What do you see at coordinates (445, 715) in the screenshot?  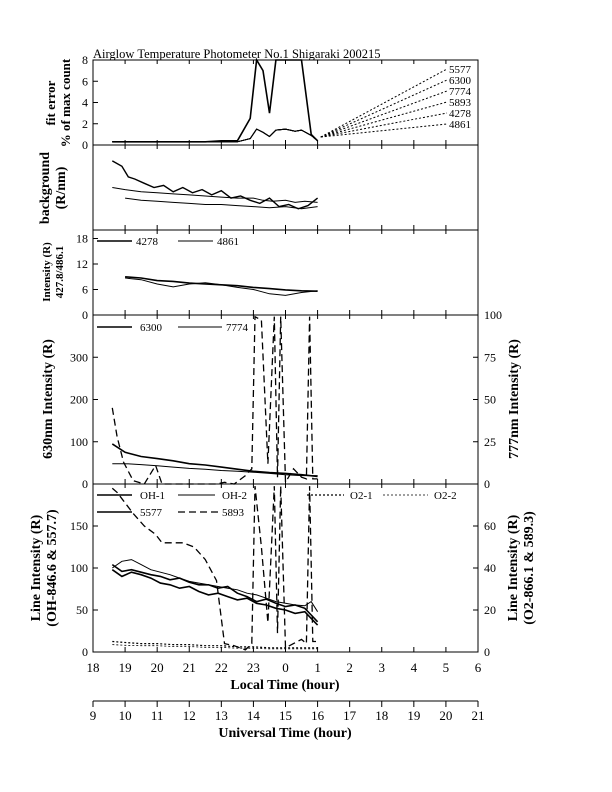 I see `ut-tick-label: 20` at bounding box center [445, 715].